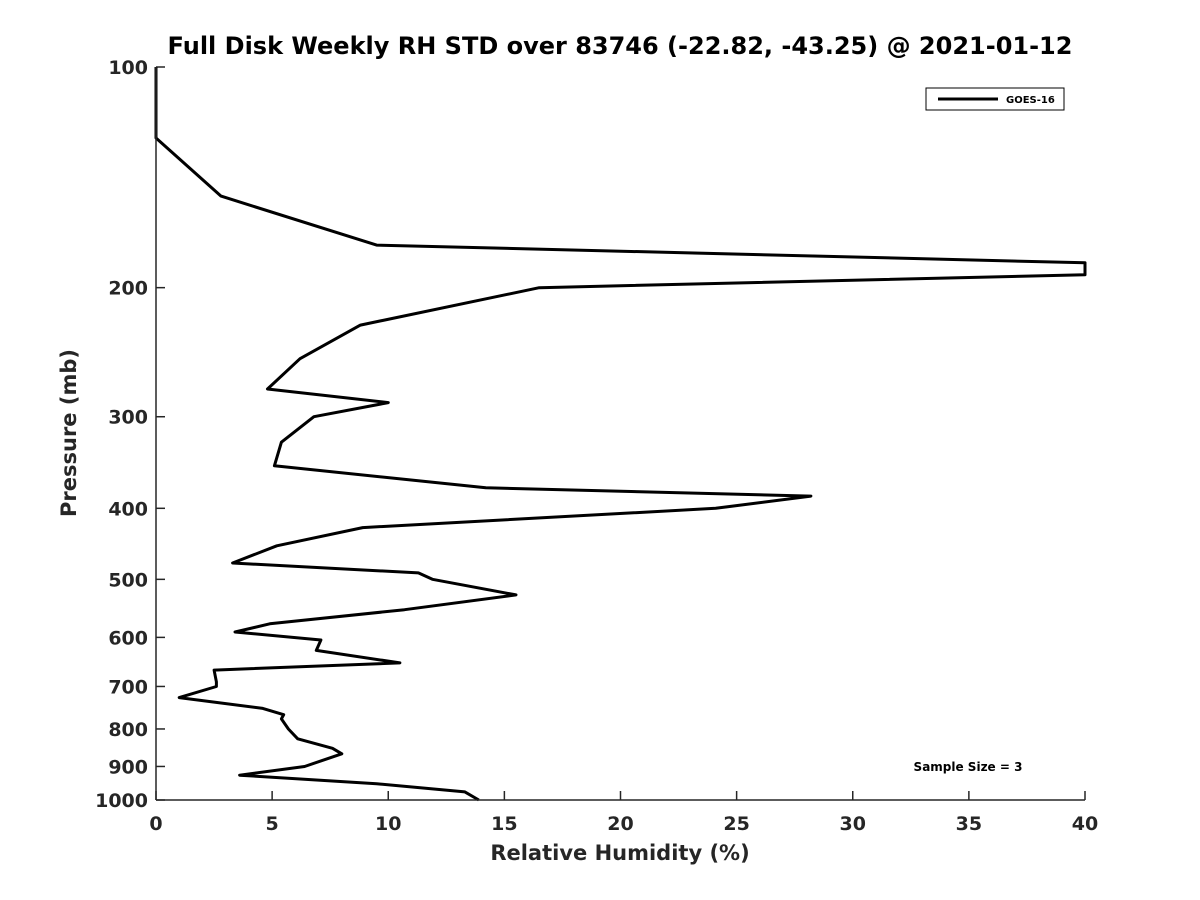 The width and height of the screenshot is (1200, 900). What do you see at coordinates (504, 824) in the screenshot?
I see `x-tick-label: 15` at bounding box center [504, 824].